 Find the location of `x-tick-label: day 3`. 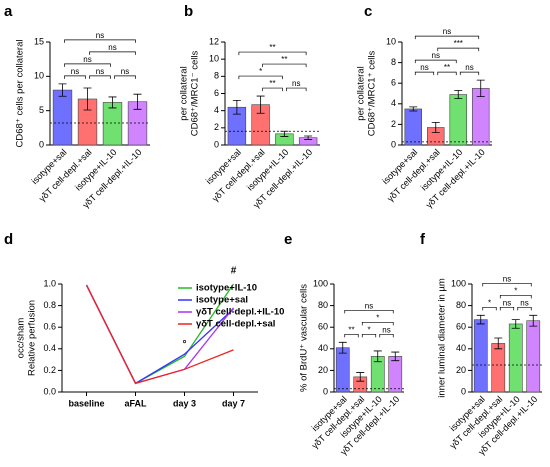

x-tick-label: day 3 is located at coordinates (184, 403).